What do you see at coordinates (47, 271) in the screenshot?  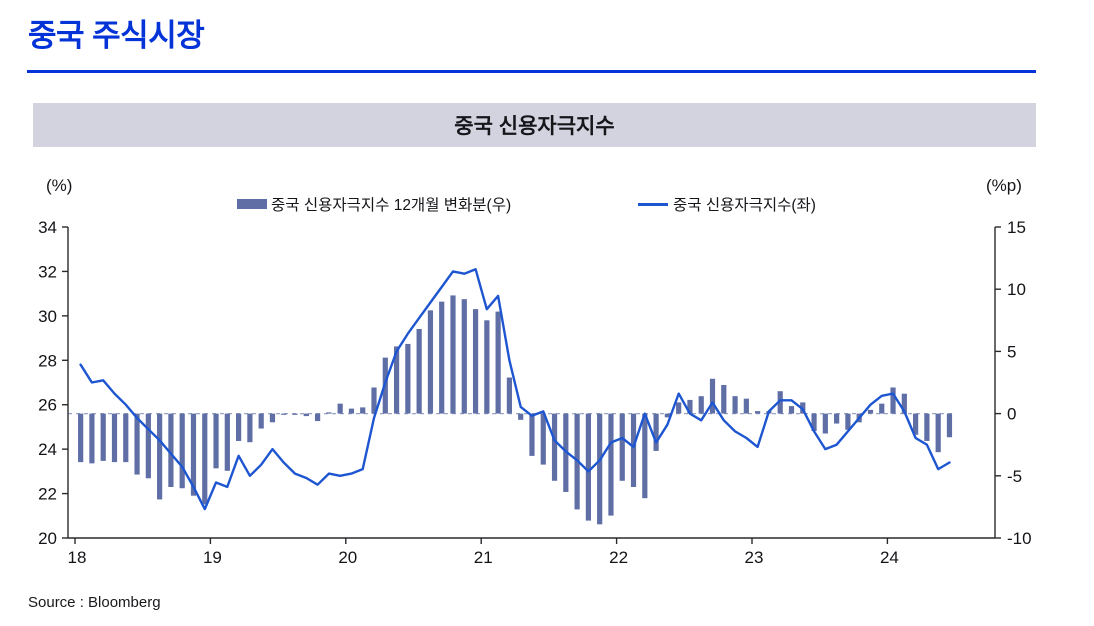 I see `left-tick-label: 32` at bounding box center [47, 271].